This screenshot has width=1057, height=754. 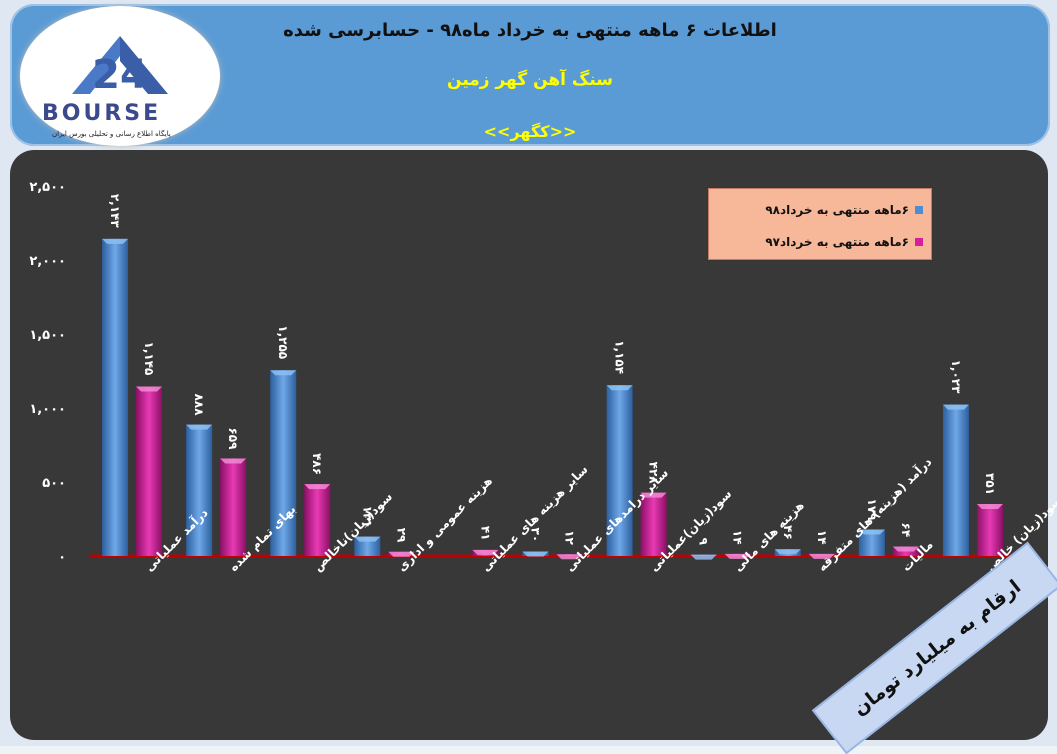 What do you see at coordinates (47, 335) in the screenshot?
I see `y-tick-label: ۱,۵۰۰` at bounding box center [47, 335].